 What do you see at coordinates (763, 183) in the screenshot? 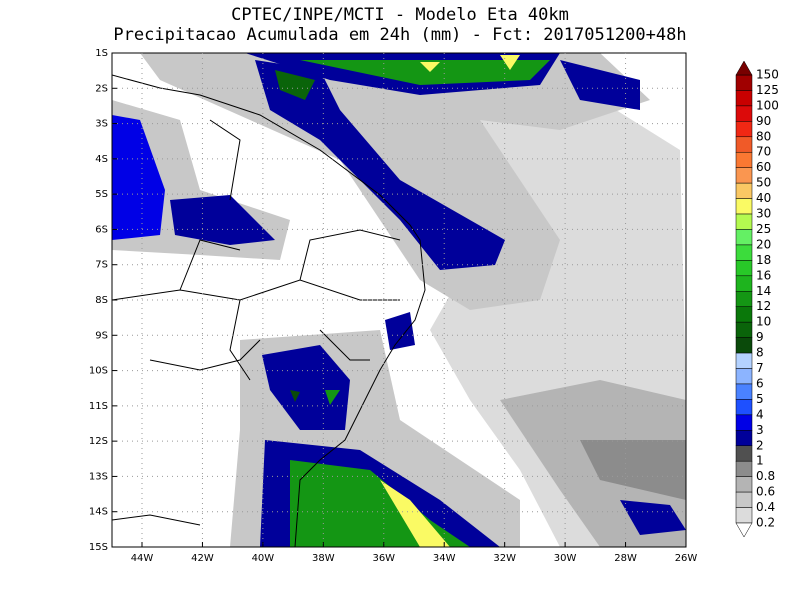
I see `colorbar-label: 50` at bounding box center [763, 183].